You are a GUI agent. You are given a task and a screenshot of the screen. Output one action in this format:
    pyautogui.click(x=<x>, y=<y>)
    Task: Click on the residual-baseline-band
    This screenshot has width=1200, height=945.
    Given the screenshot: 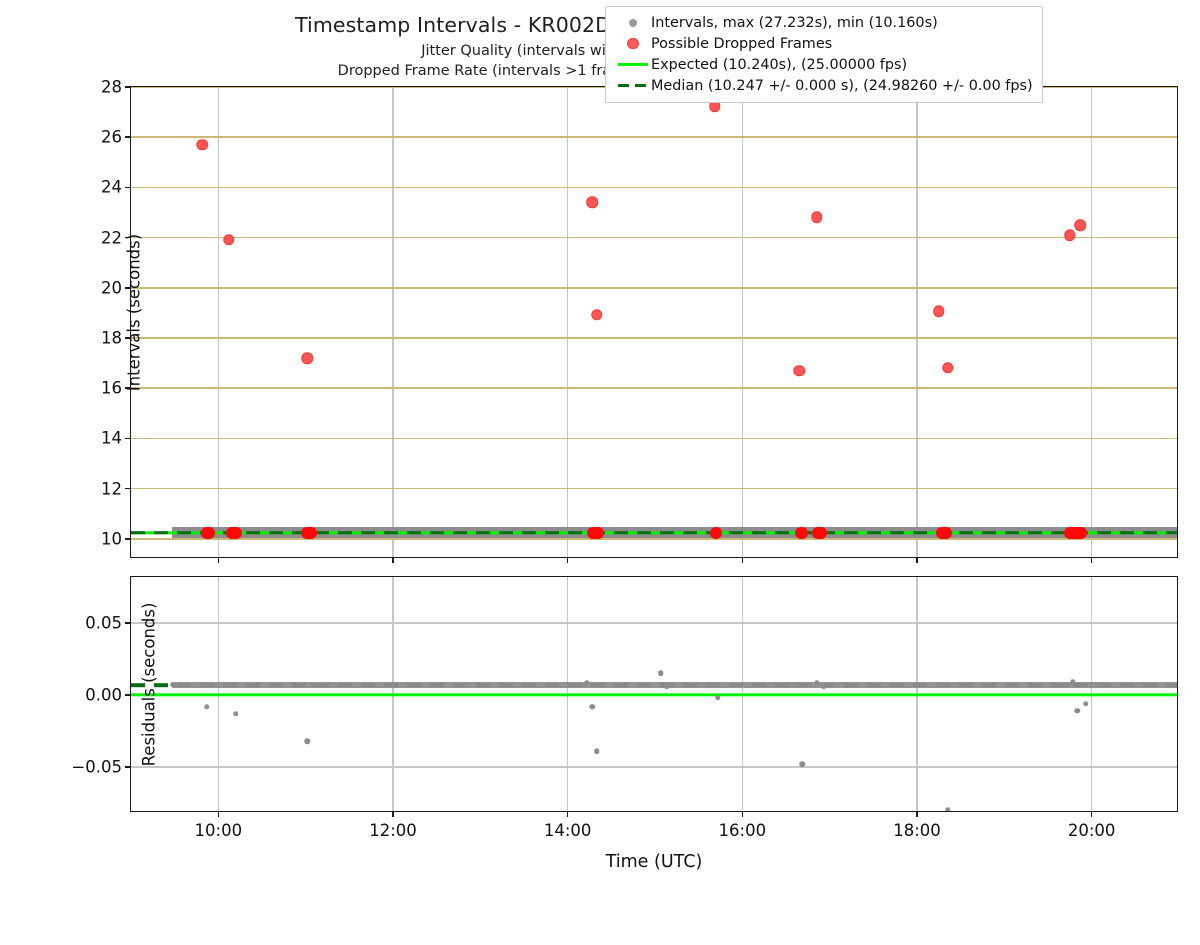 What is the action you would take?
    pyautogui.click(x=674, y=685)
    